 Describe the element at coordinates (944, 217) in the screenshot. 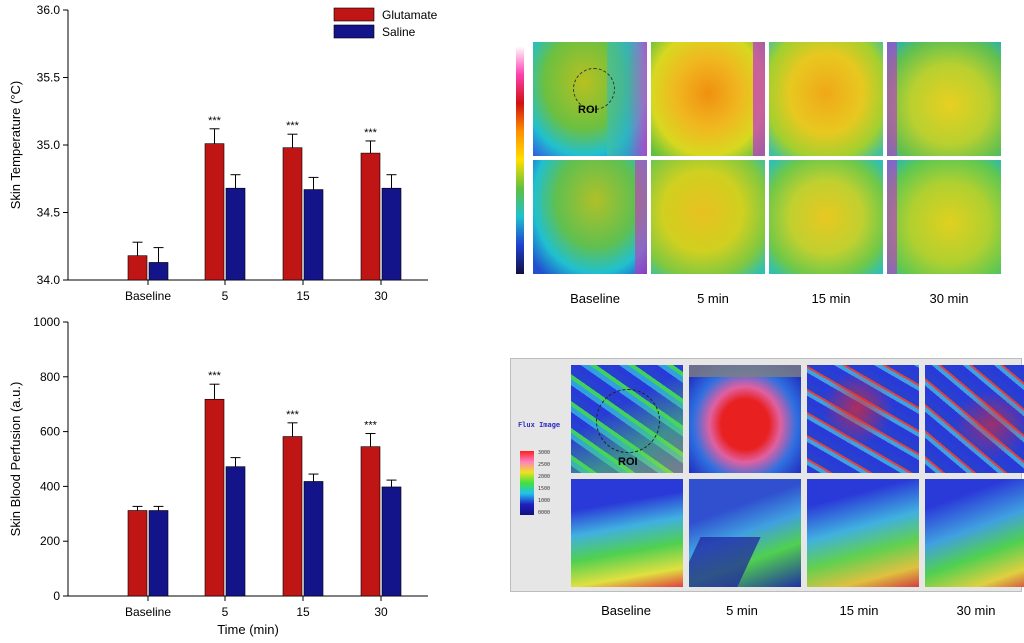

I see `thermal-image-saline-30min` at that location.